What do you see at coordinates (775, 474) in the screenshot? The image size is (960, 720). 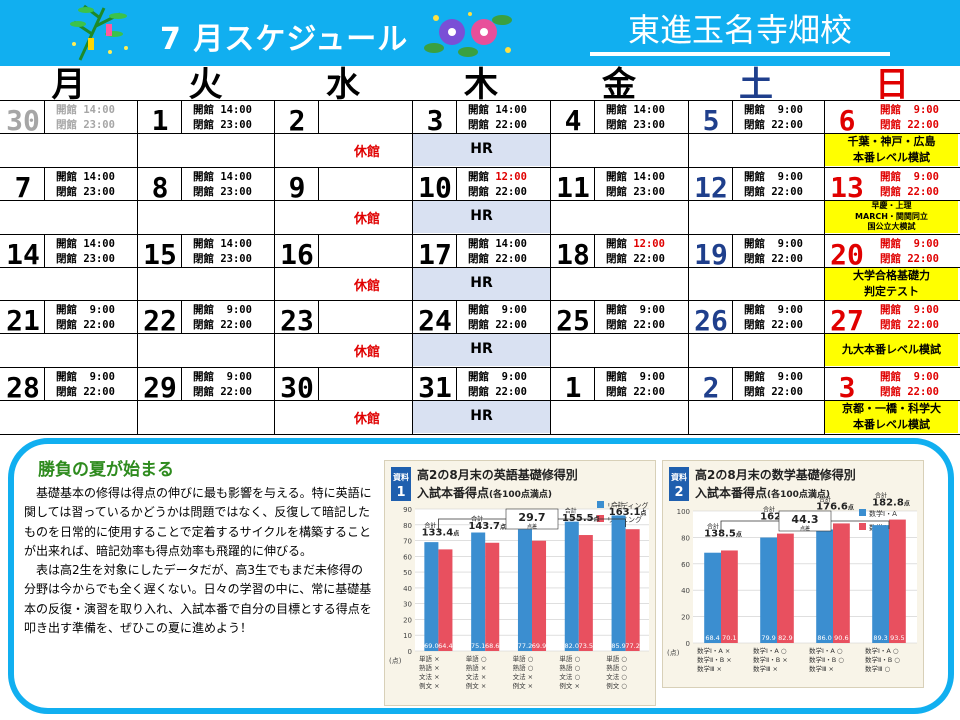 I see `chart-title: 高2の8月末の数学基礎修得別` at bounding box center [775, 474].